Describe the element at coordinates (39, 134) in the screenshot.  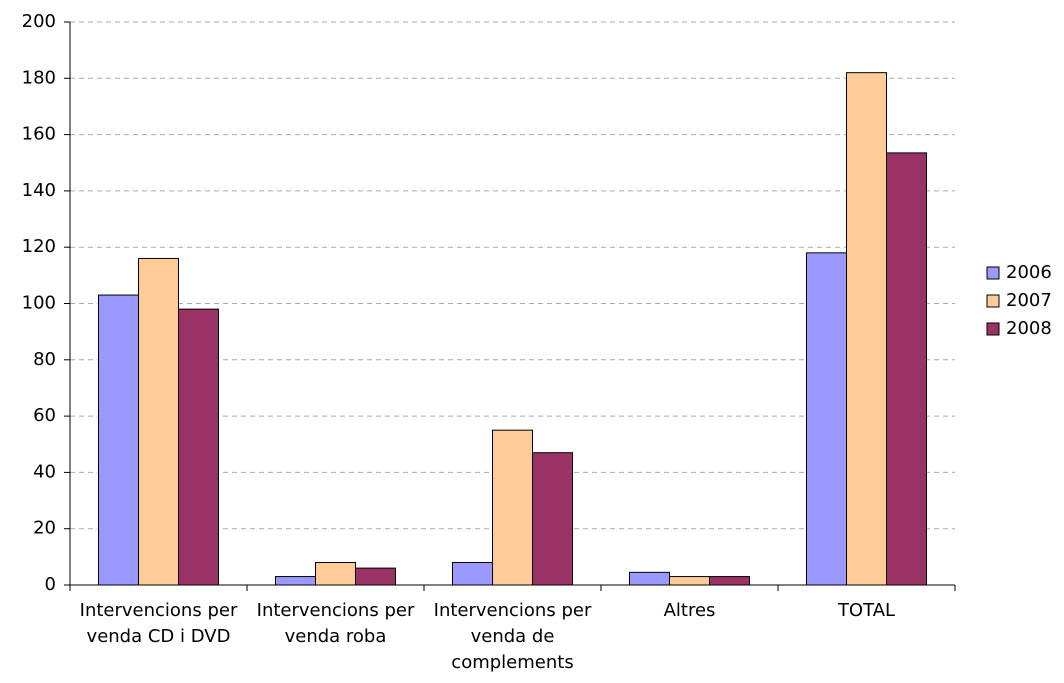
I see `y-tick-label: 160` at that location.